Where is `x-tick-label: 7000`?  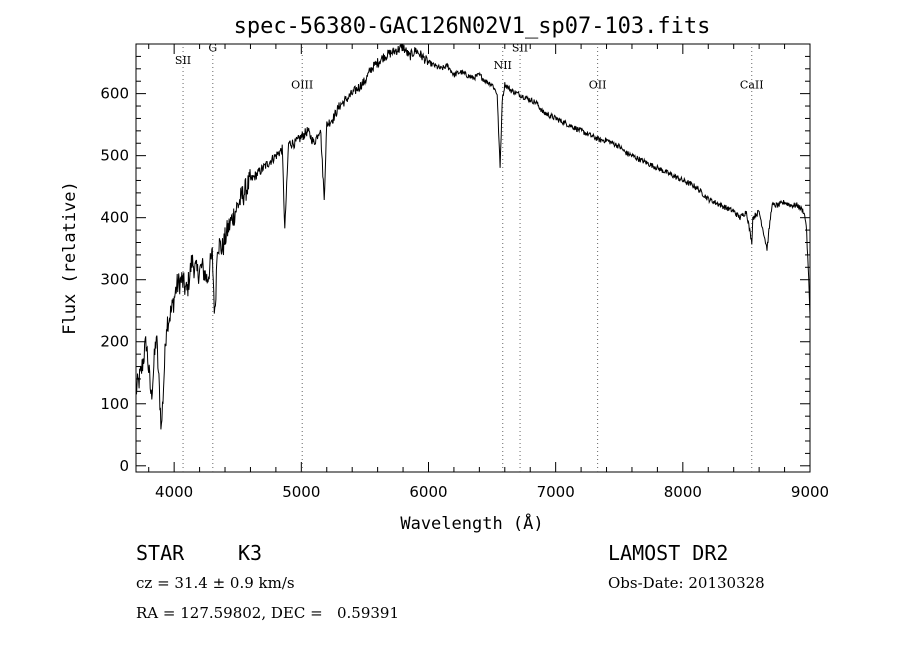 x-tick-label: 7000 is located at coordinates (556, 492).